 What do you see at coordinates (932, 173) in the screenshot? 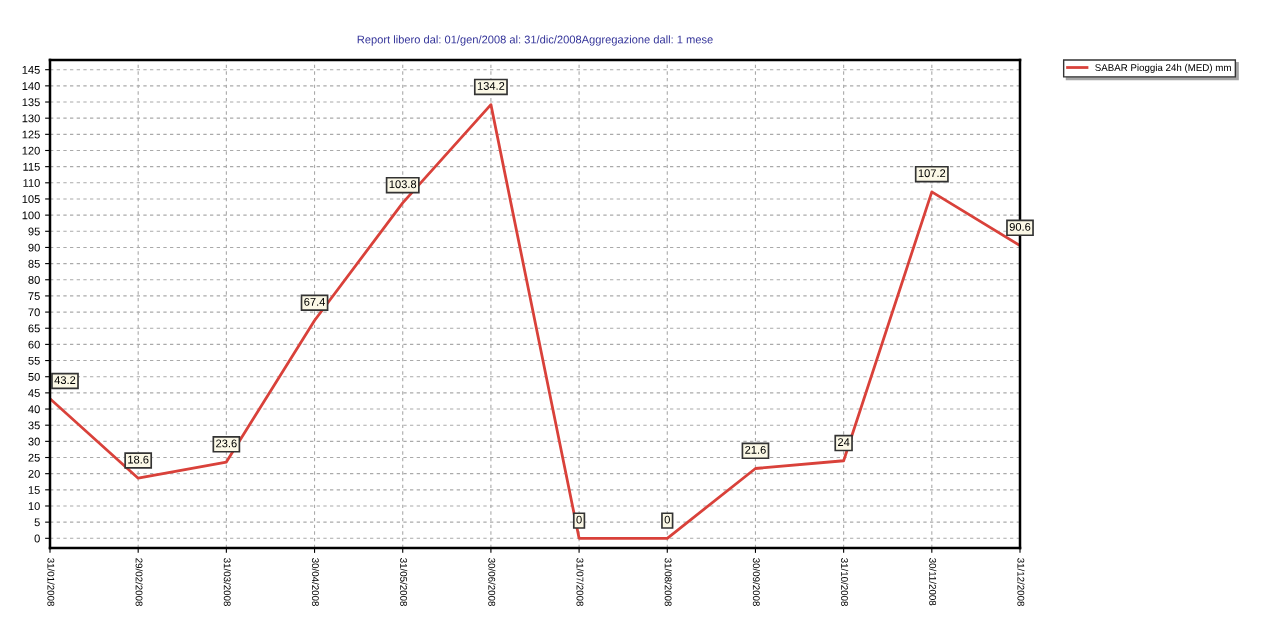
I see `data-label: 107.2` at bounding box center [932, 173].